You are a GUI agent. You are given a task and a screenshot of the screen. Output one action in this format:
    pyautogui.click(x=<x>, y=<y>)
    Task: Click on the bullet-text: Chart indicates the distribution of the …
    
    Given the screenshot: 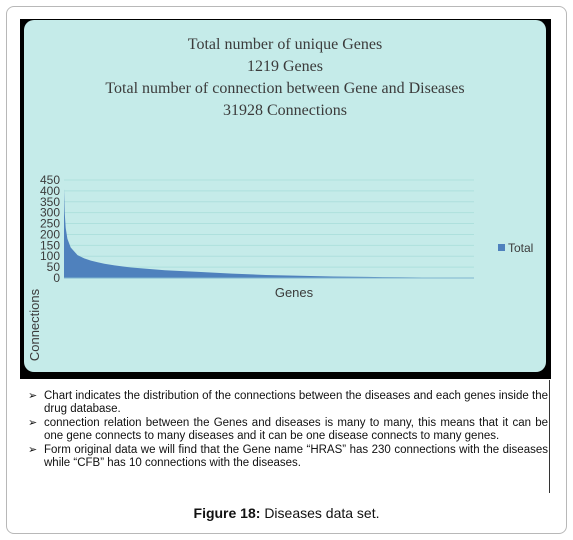 What is the action you would take?
    pyautogui.click(x=296, y=402)
    